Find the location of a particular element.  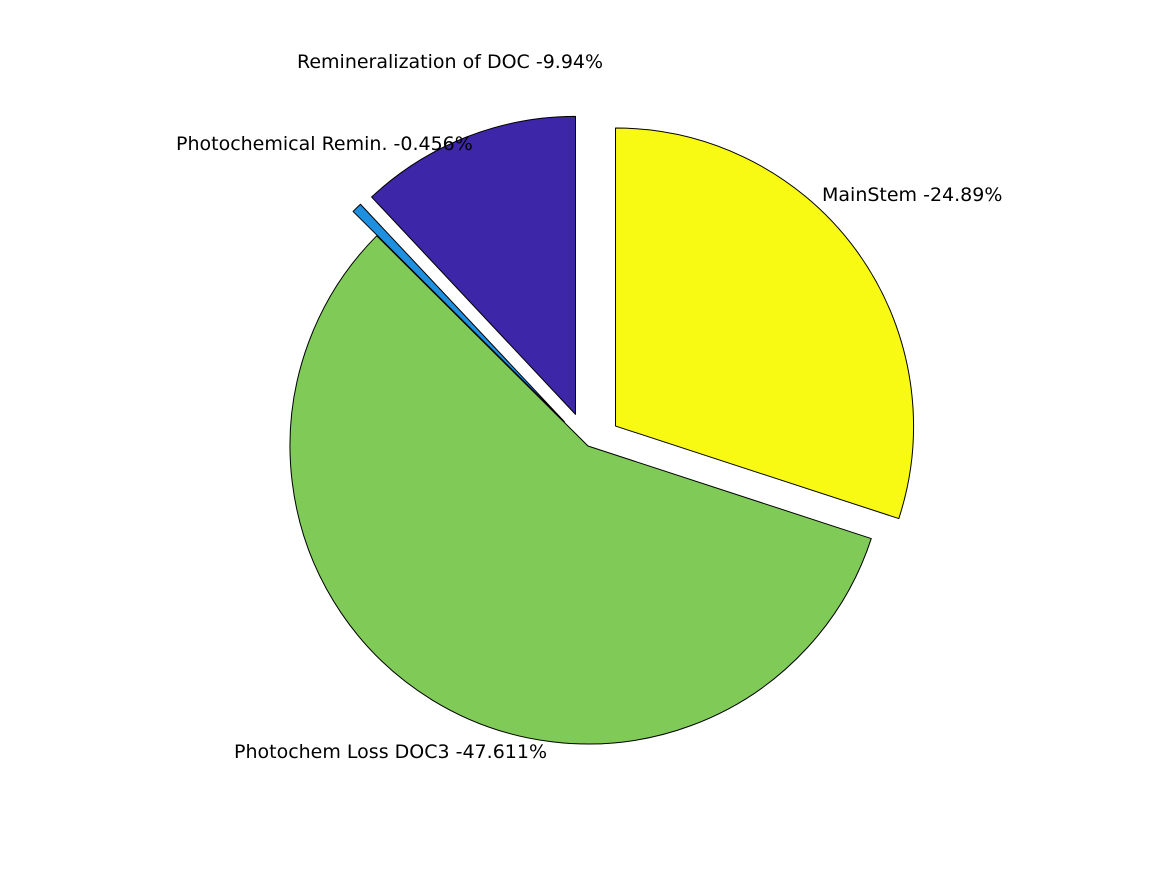

slice-remineralization-of-doc is located at coordinates (473, 265).